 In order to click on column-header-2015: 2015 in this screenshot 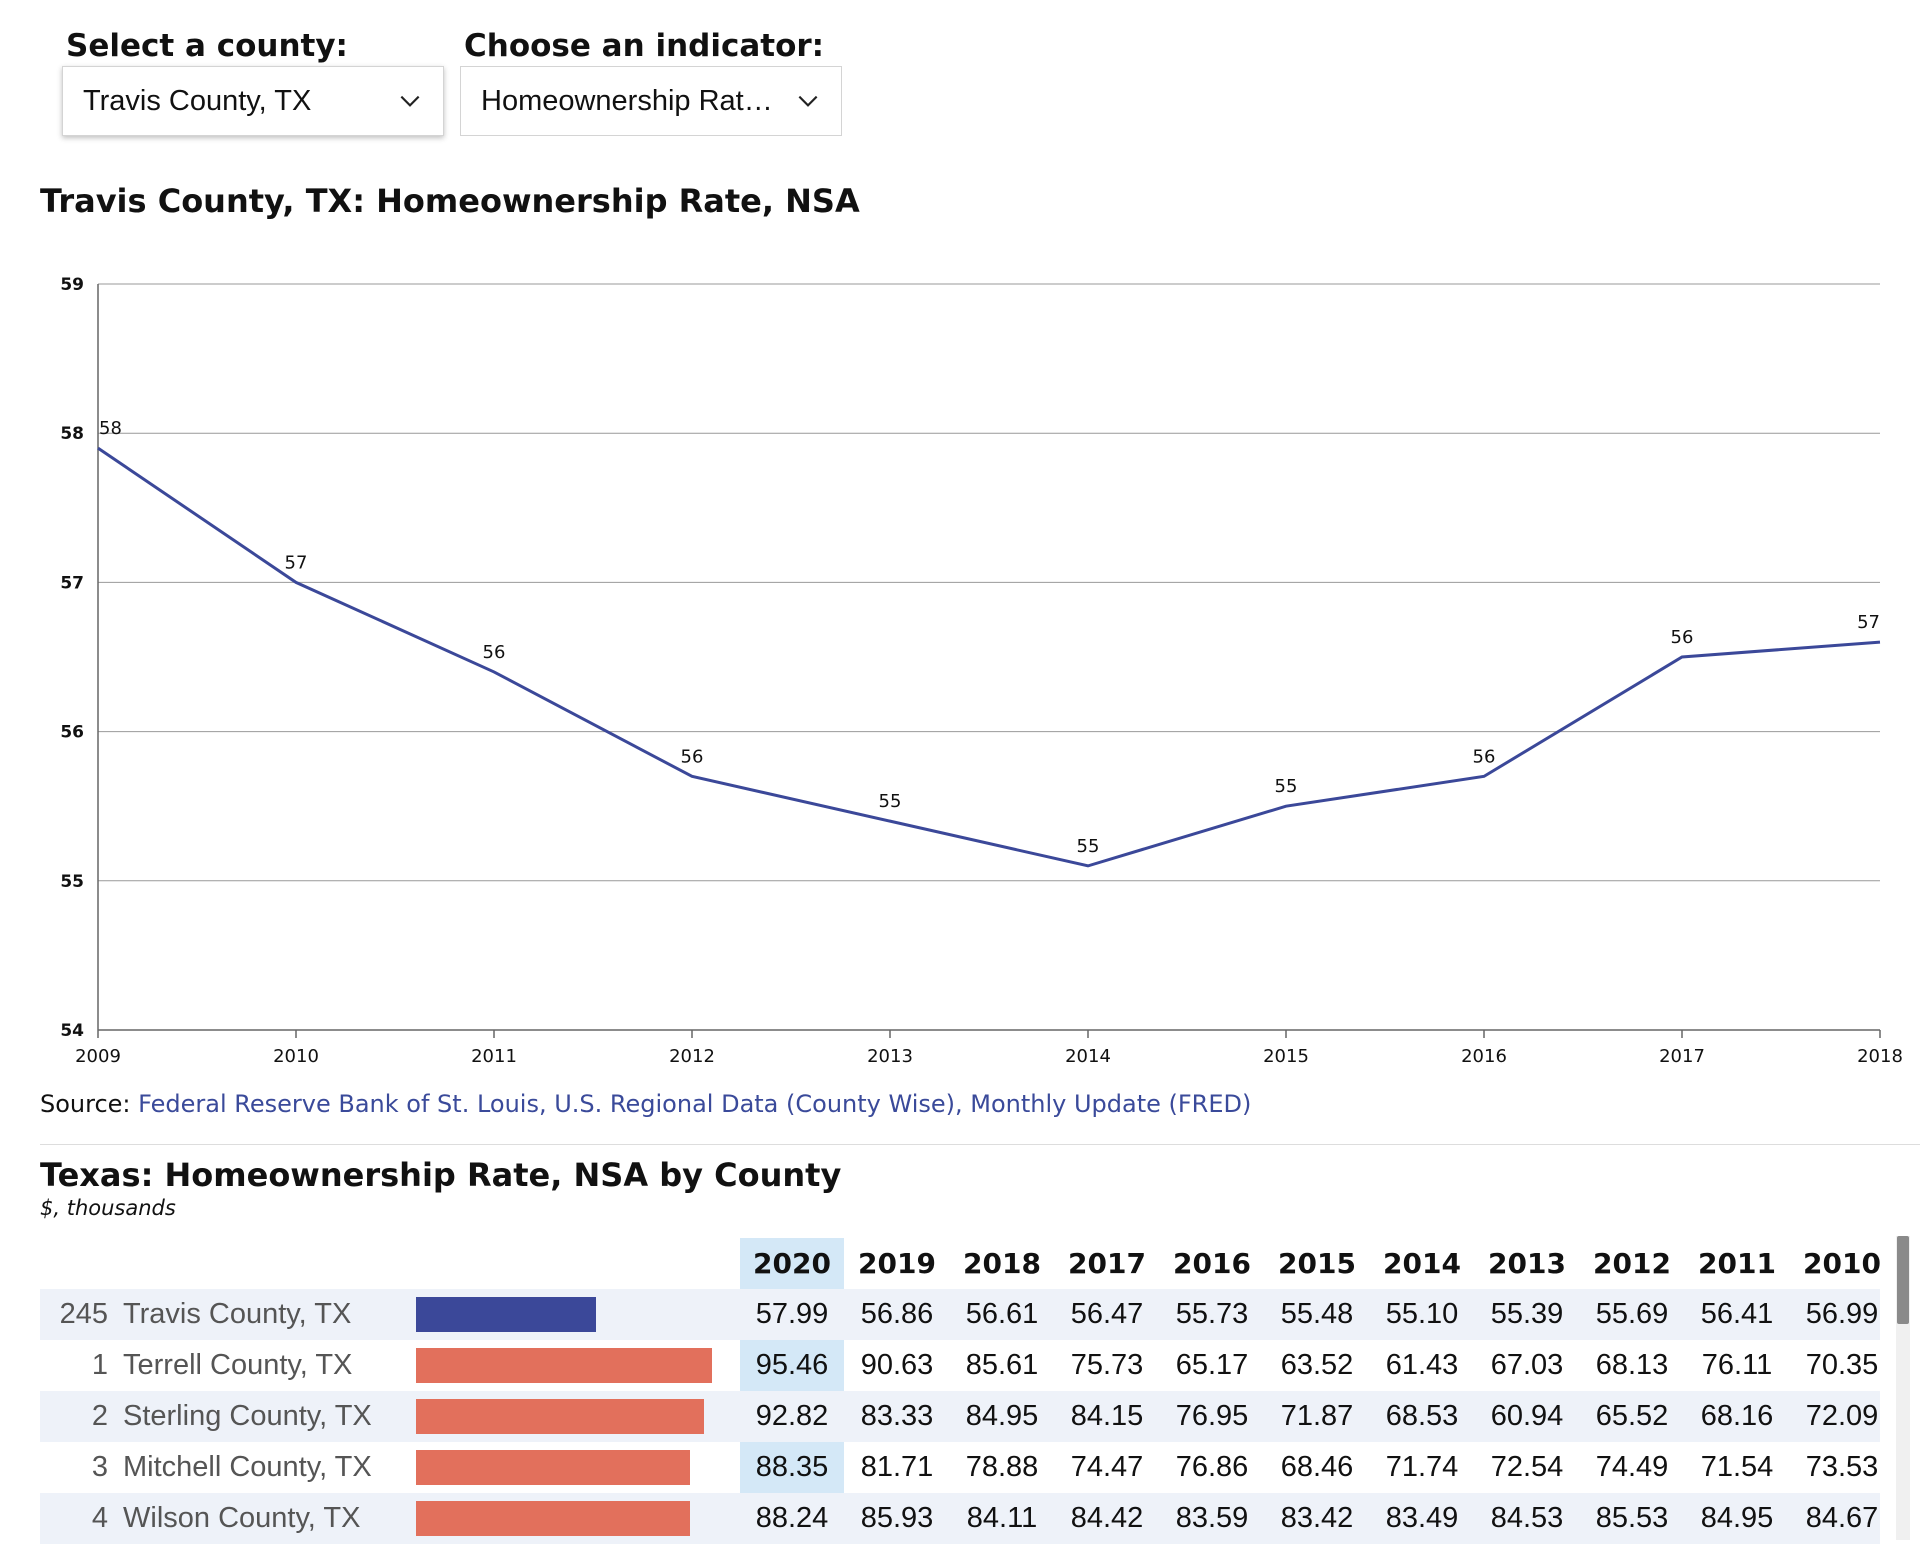, I will do `click(1317, 1263)`.